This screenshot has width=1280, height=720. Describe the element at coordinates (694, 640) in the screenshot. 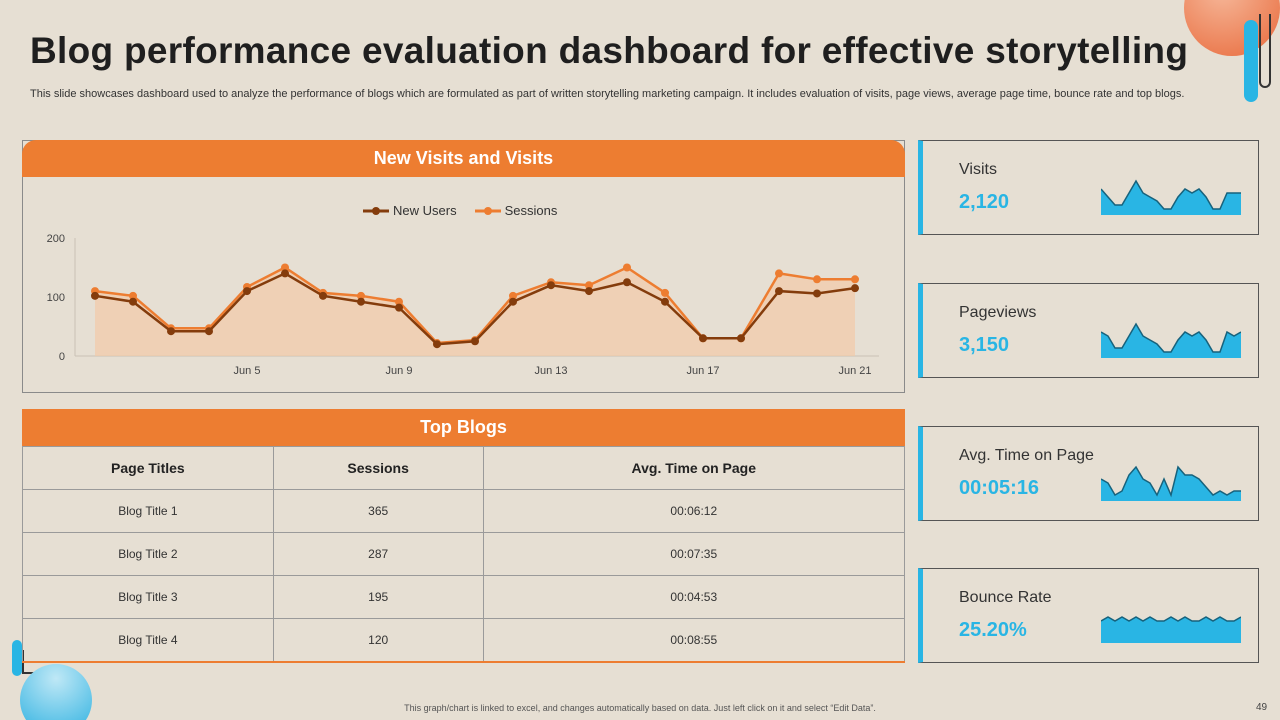

I see `cell-avg-time: 00:08:55` at that location.